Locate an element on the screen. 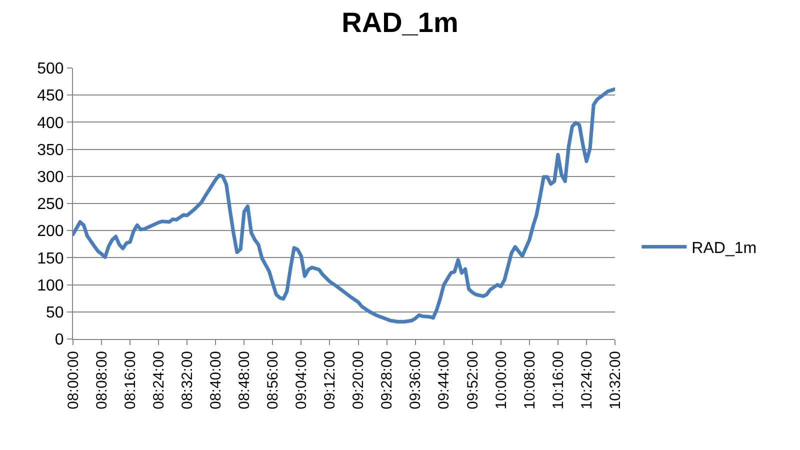  x-tick-label: 09:52:00 is located at coordinates (473, 380).